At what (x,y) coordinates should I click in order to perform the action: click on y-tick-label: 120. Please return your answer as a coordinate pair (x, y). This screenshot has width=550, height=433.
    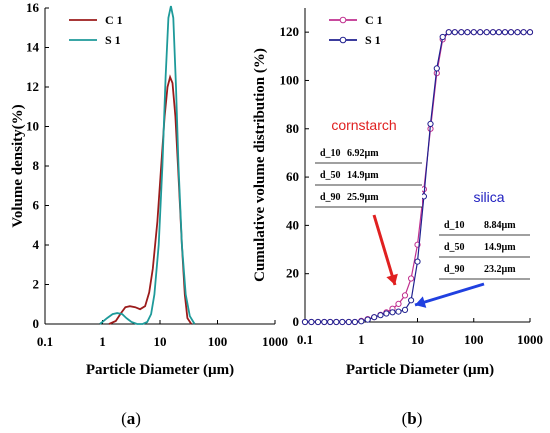
    Looking at the image, I should click on (290, 31).